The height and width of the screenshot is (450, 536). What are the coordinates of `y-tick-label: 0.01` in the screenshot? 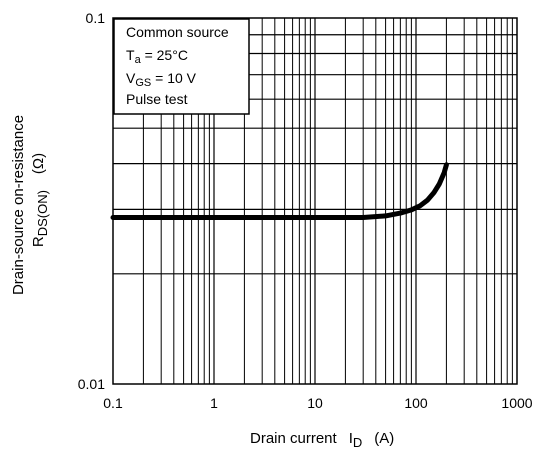 It's located at (91, 384).